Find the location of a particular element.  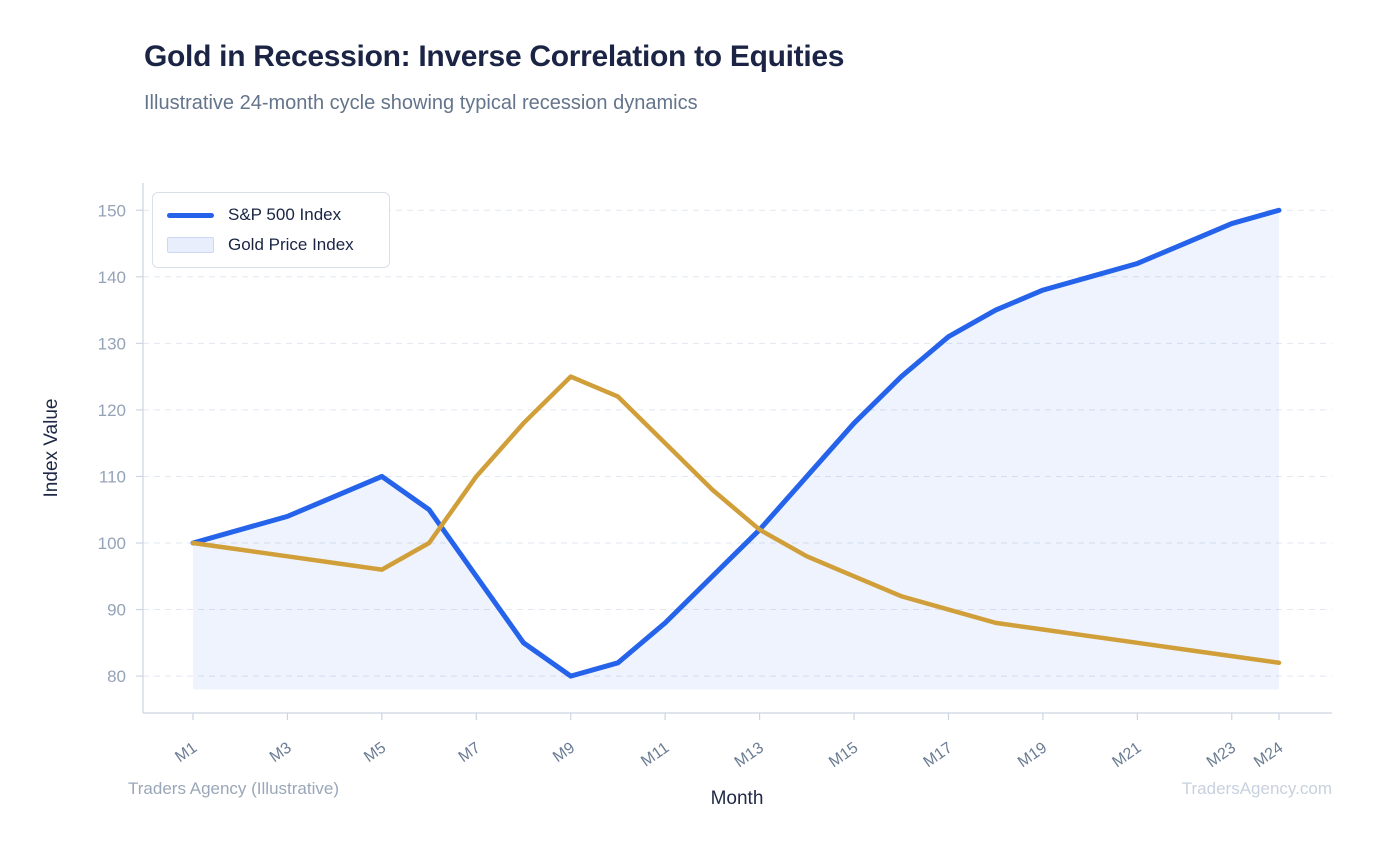

y-tick-label: 80 is located at coordinates (116, 676).